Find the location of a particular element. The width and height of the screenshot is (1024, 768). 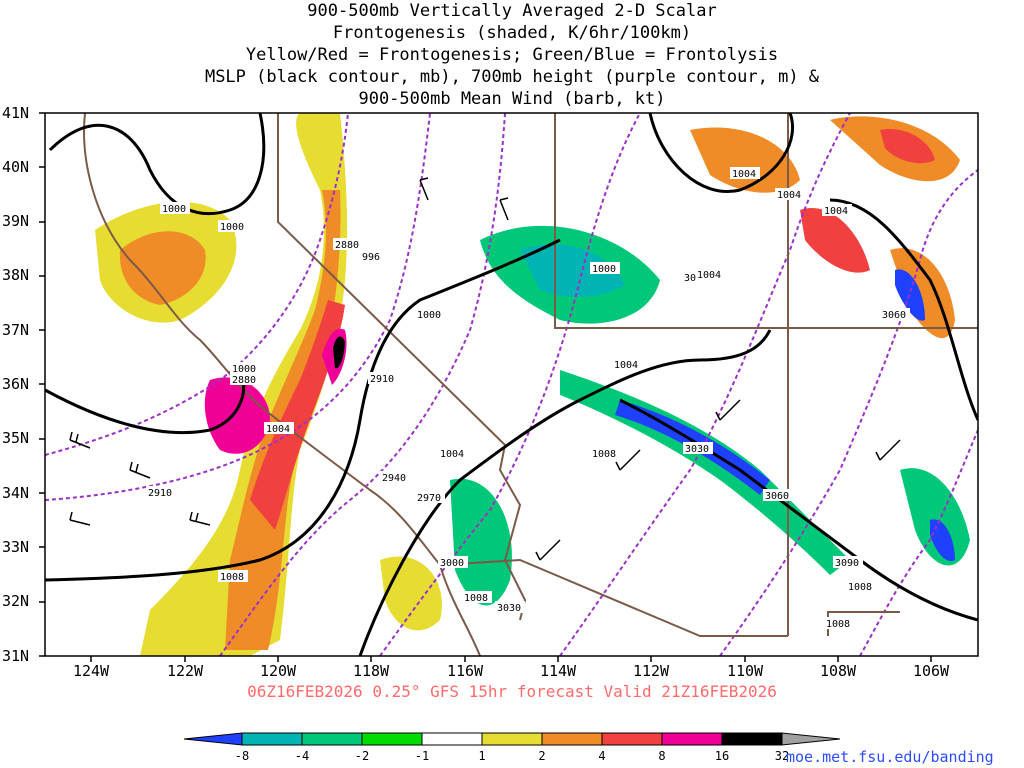

shade-orange-newmexico is located at coordinates (922, 293).